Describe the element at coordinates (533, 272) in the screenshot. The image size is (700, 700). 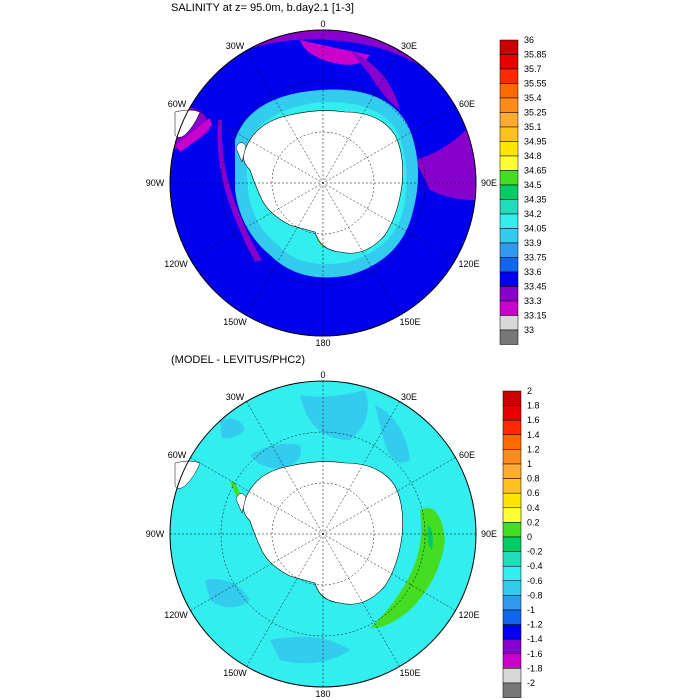
I see `colorbar-label: 33.6` at that location.